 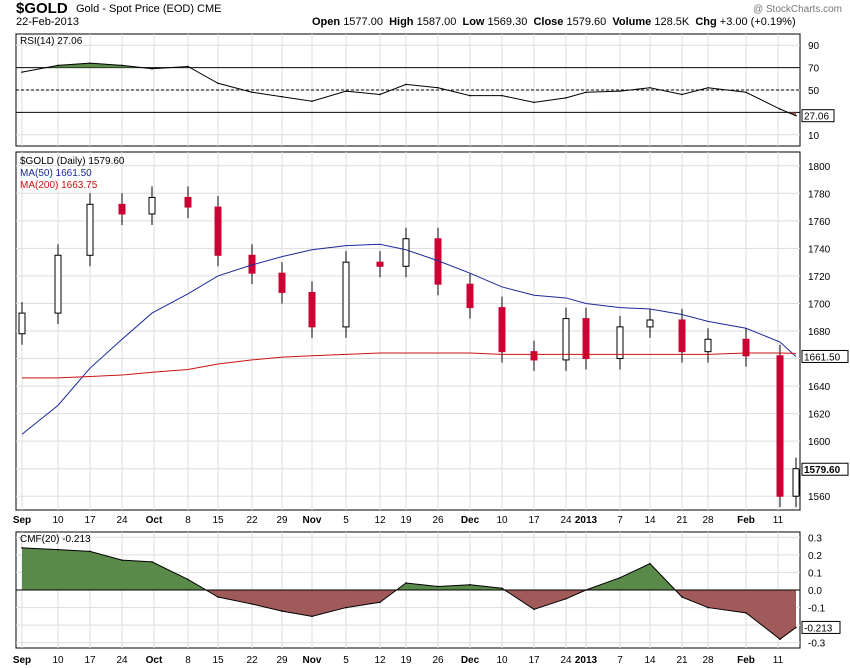 I want to click on y-tick-label: 1740, so click(x=819, y=249).